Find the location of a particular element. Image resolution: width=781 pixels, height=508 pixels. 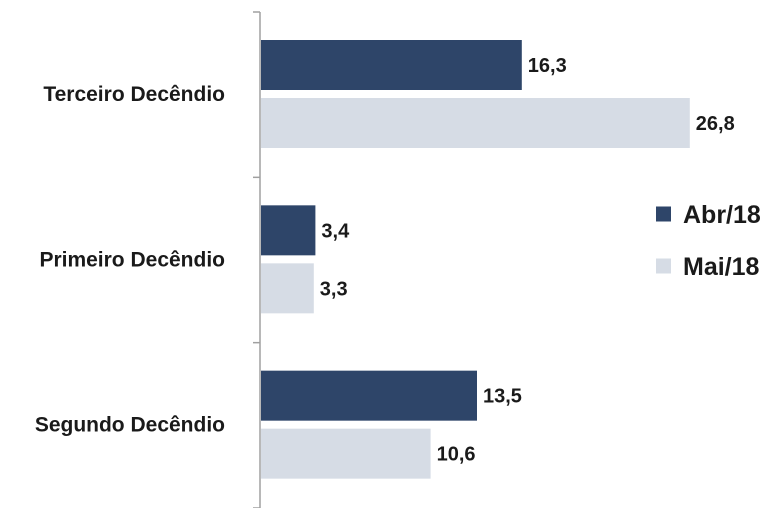

data-label: 26,8 is located at coordinates (715, 124).